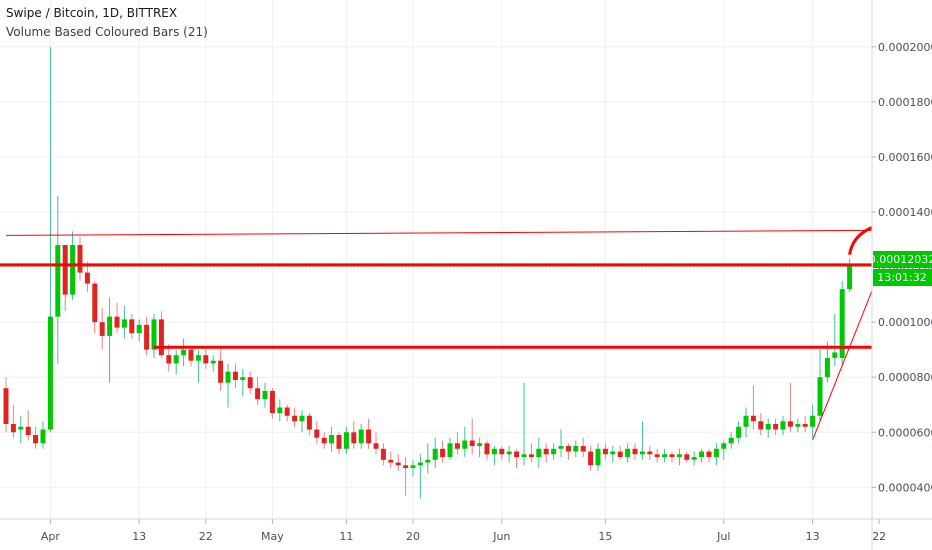  Describe the element at coordinates (346, 536) in the screenshot. I see `time-tick-label: 11` at that location.